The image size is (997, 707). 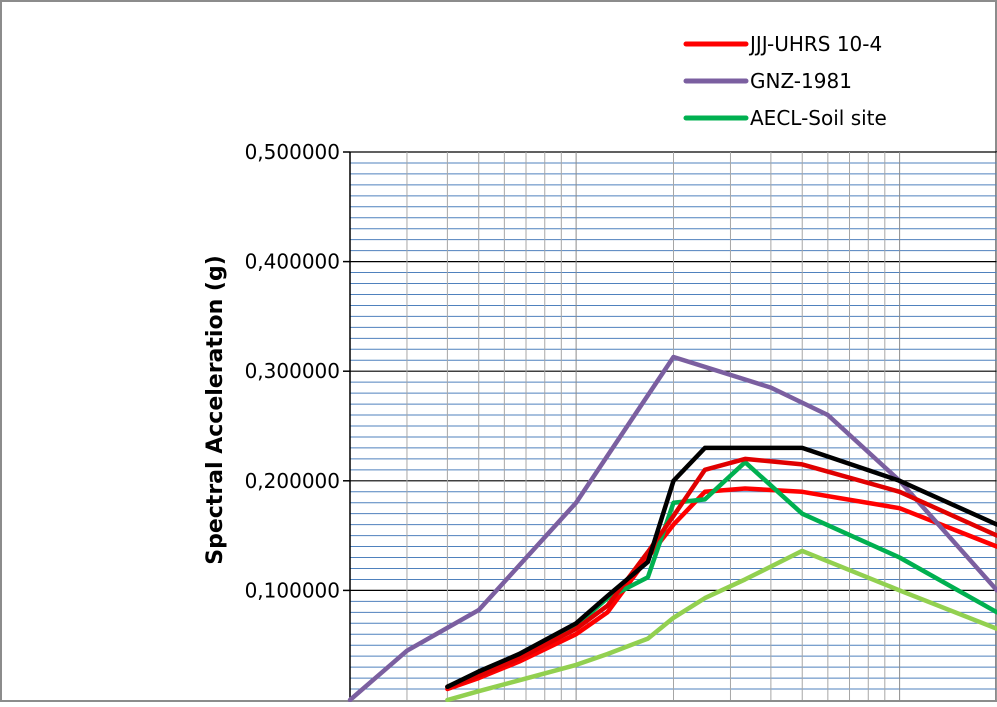 What do you see at coordinates (292, 481) in the screenshot?
I see `y-tick-label: 0,200000` at bounding box center [292, 481].